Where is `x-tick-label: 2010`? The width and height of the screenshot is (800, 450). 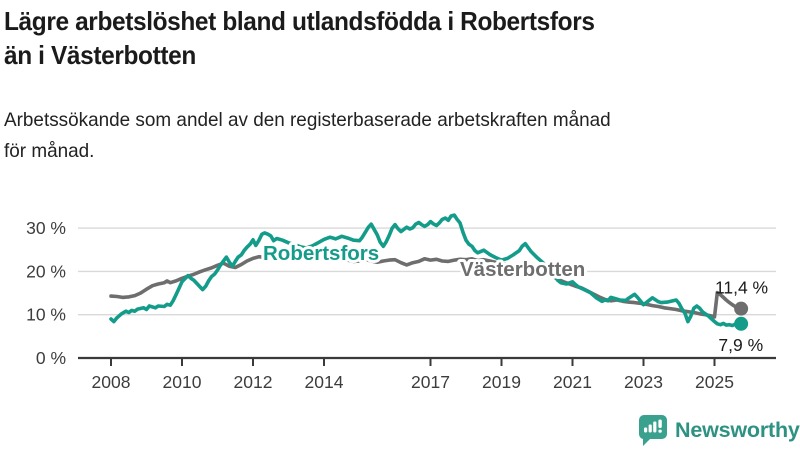
x-tick-label: 2010 is located at coordinates (182, 382).